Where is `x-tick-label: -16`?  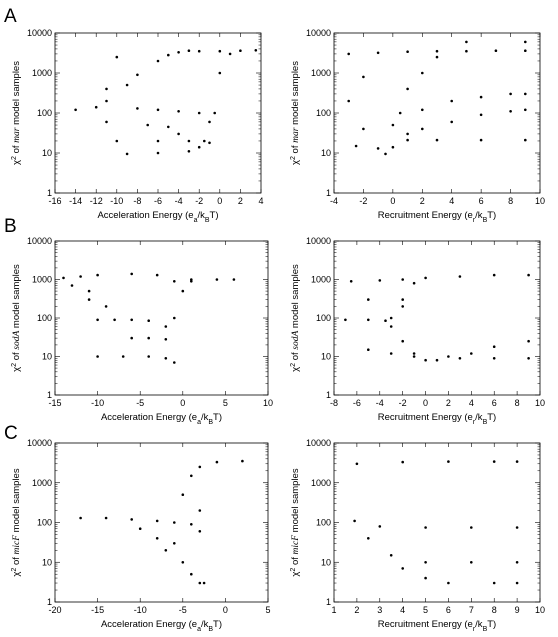 x-tick-label: -16 is located at coordinates (54, 201).